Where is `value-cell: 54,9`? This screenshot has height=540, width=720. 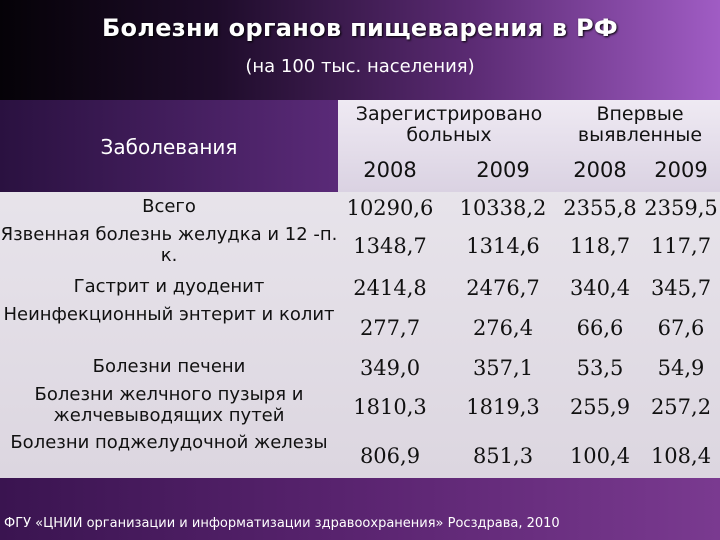 value-cell: 54,9 is located at coordinates (681, 368).